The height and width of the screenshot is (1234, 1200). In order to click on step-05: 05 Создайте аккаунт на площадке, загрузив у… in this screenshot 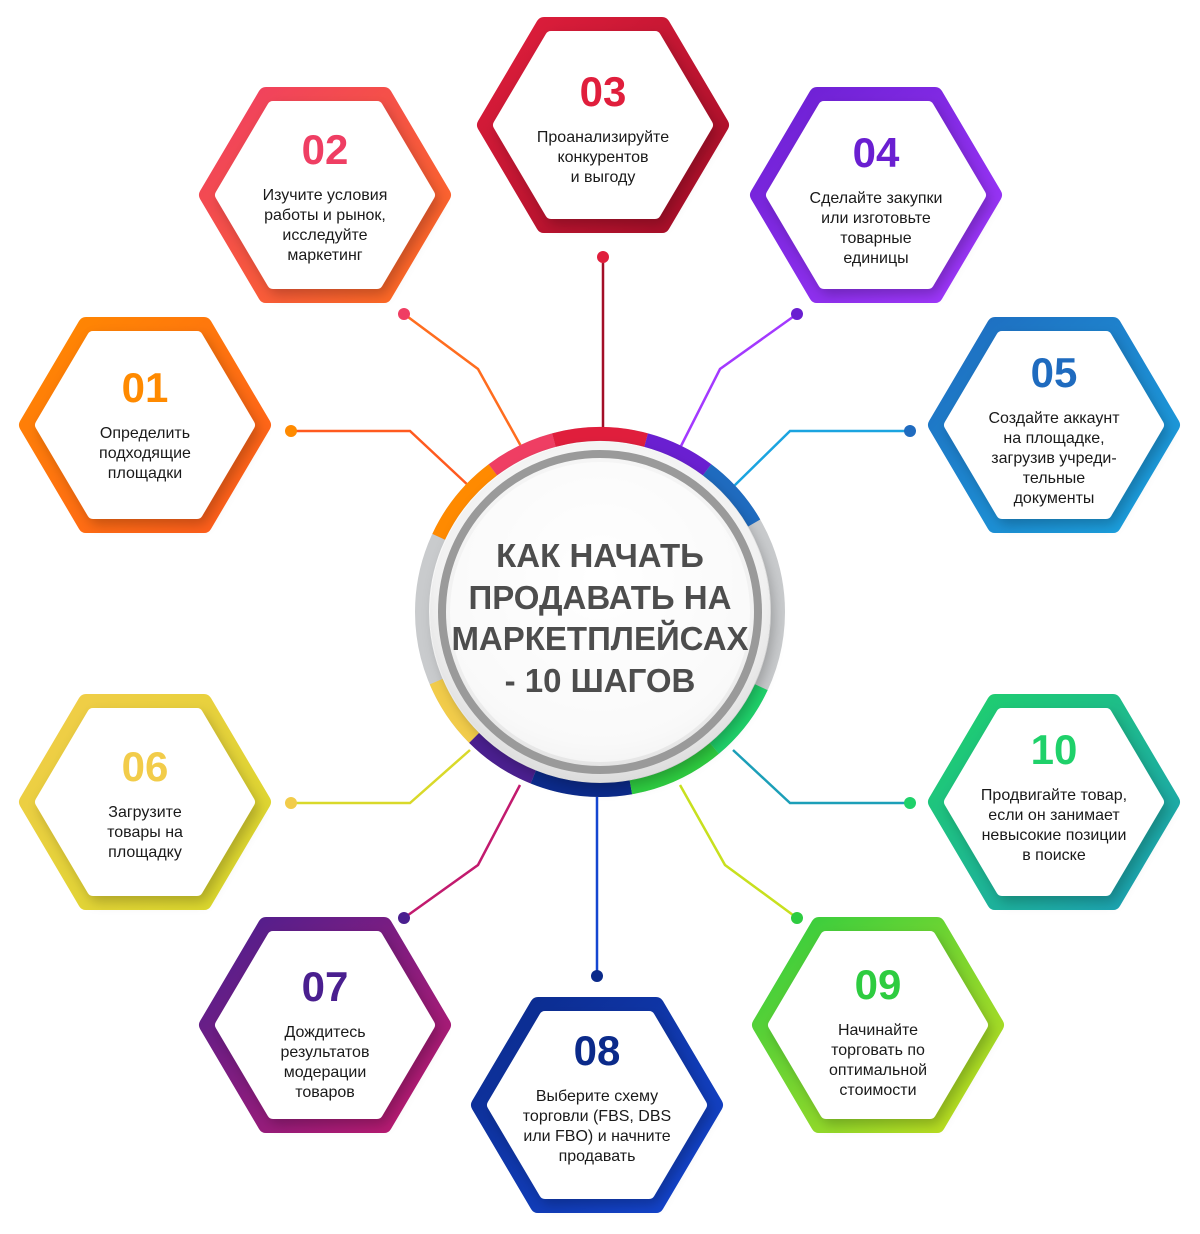, I will do `click(1054, 425)`.